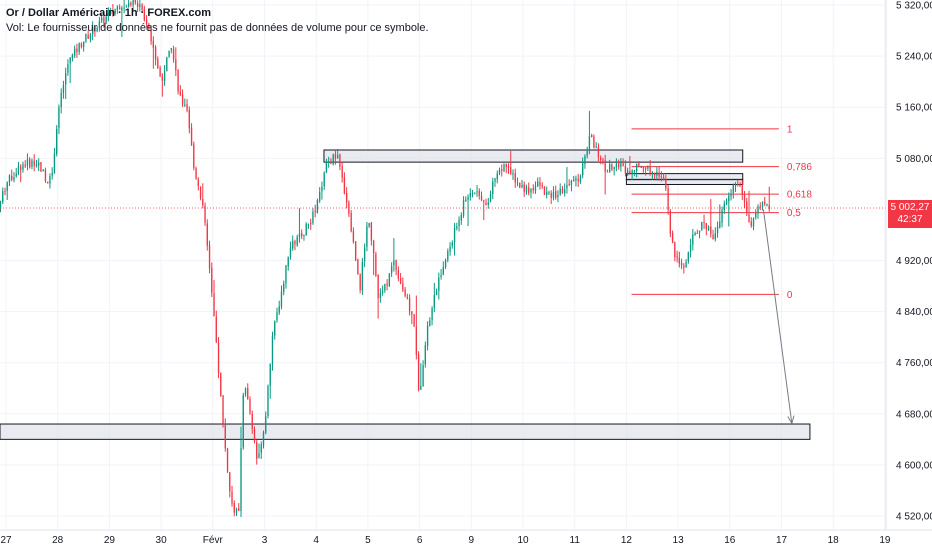 The width and height of the screenshot is (932, 550). I want to click on time-tick-label: 18, so click(834, 540).